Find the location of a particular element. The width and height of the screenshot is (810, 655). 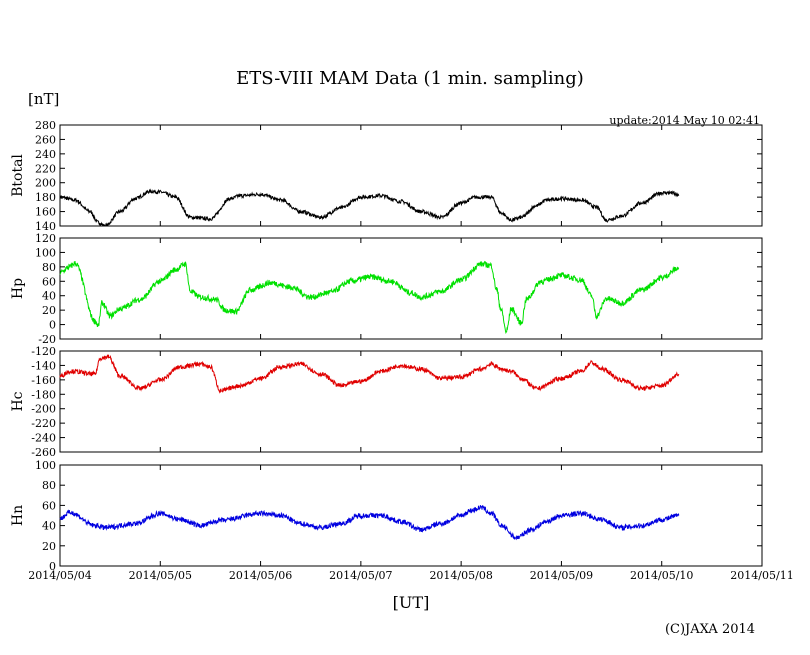

y-tick-label: 120 is located at coordinates (45, 238).